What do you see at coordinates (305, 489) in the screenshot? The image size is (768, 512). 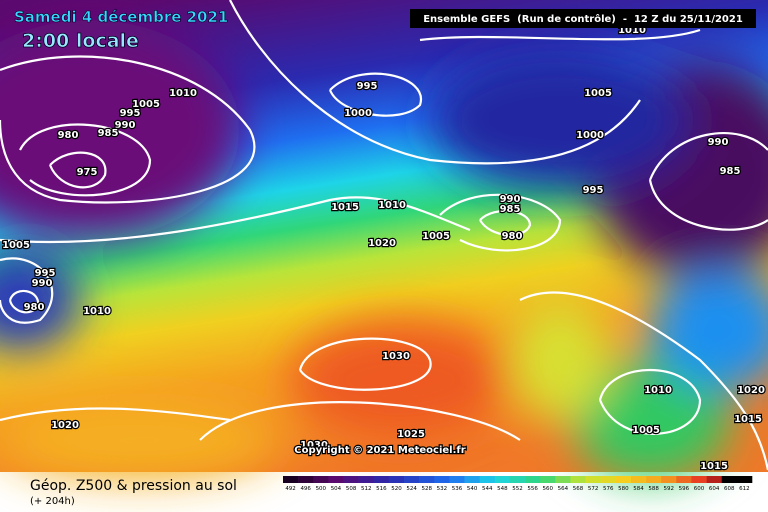 I see `legend-label: 496` at bounding box center [305, 489].